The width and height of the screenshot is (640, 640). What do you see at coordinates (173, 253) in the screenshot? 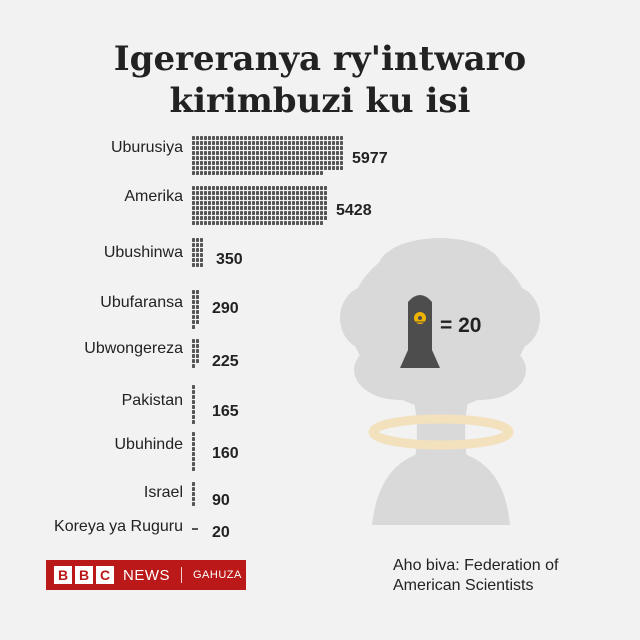
I see `chart-row: Ubushinwa 350` at bounding box center [173, 253].